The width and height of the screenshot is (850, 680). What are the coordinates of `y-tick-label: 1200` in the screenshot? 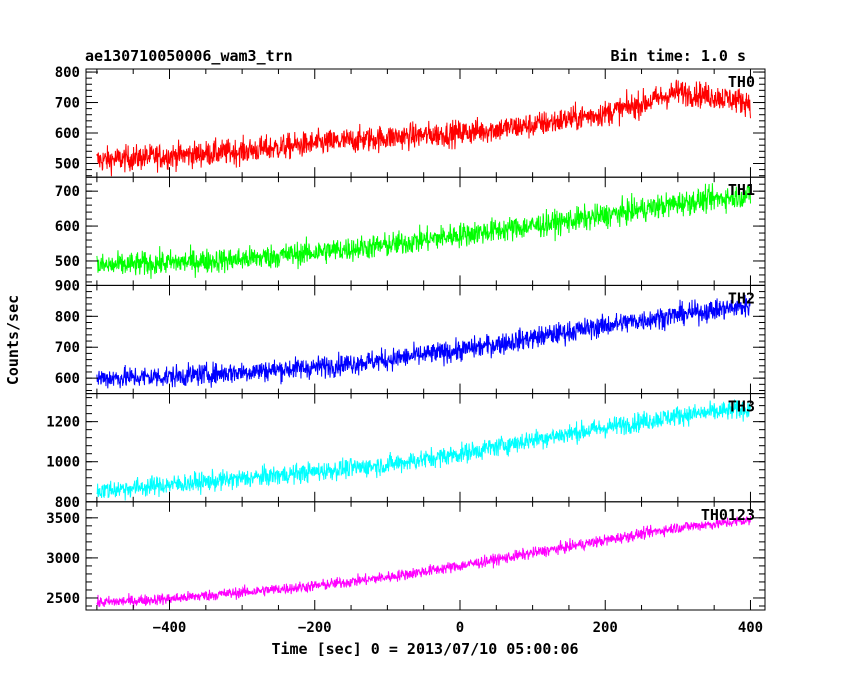 It's located at (63, 423).